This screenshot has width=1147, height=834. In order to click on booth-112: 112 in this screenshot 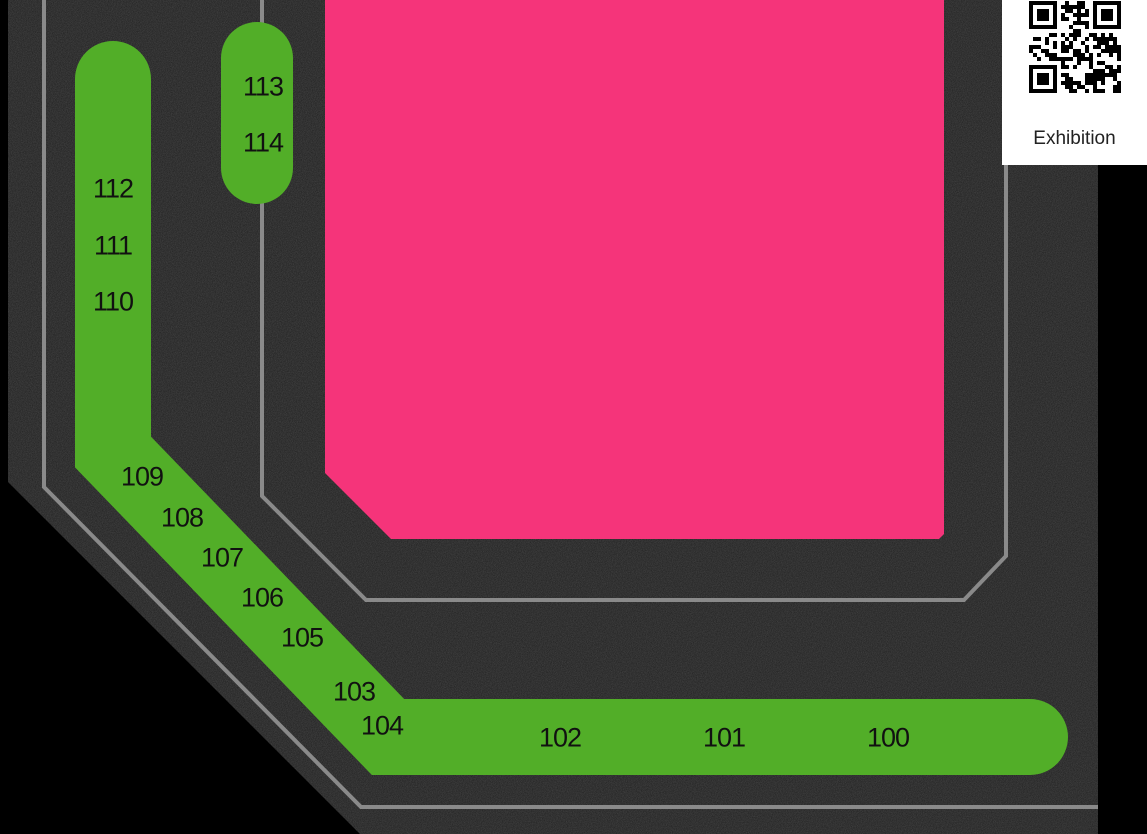, I will do `click(113, 188)`.